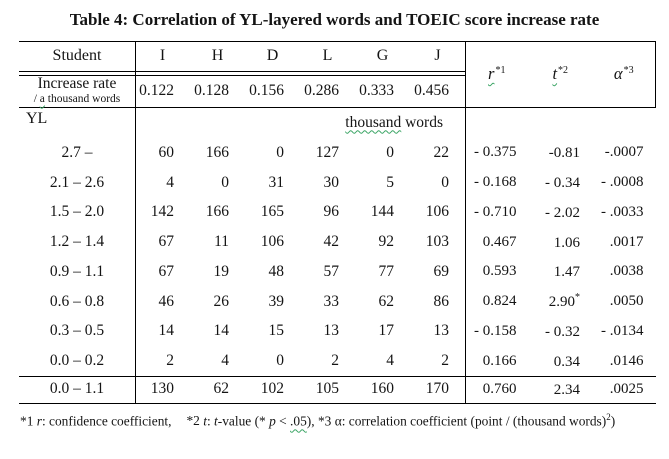 The image size is (669, 459). Describe the element at coordinates (566, 242) in the screenshot. I see `t-value: 1.06` at that location.